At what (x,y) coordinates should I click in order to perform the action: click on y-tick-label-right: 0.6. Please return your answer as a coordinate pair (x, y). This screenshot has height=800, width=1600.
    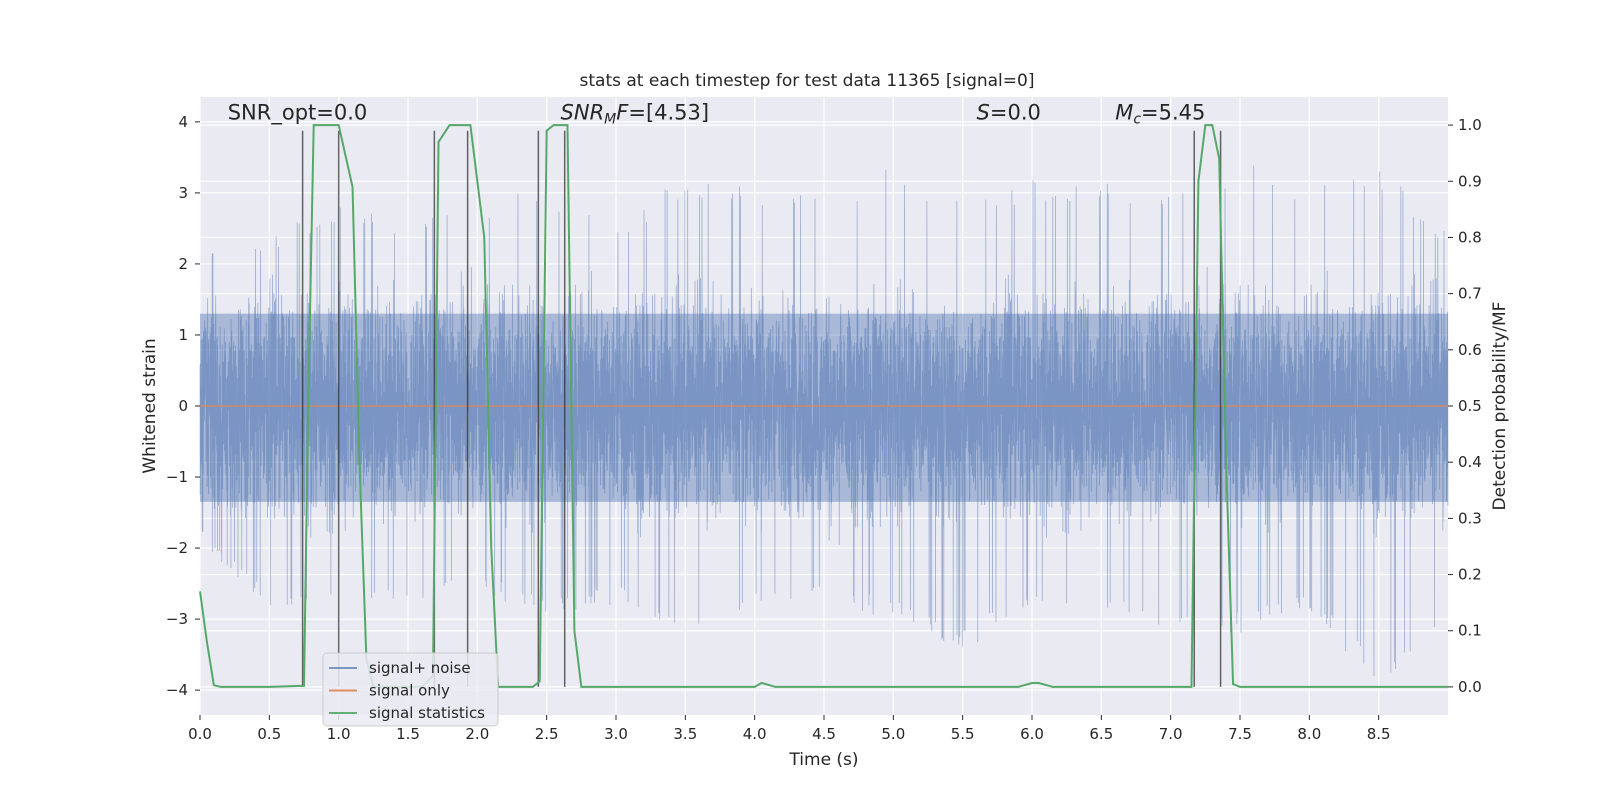
    Looking at the image, I should click on (1470, 350).